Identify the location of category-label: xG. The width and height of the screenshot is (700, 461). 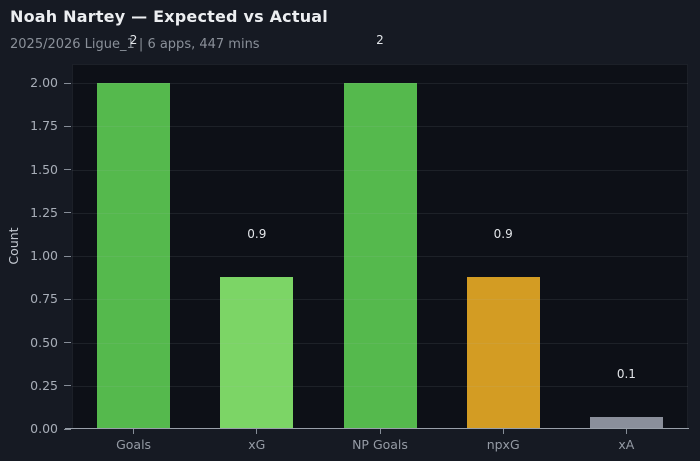
(257, 444).